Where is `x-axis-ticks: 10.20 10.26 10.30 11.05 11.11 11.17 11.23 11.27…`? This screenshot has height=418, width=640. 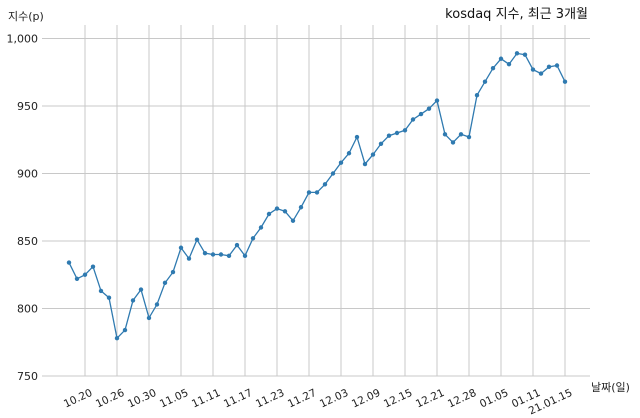
x-axis-ticks: 10.20 10.26 10.30 11.05 11.11 11.17 11.23 11.27… is located at coordinates (318, 402).